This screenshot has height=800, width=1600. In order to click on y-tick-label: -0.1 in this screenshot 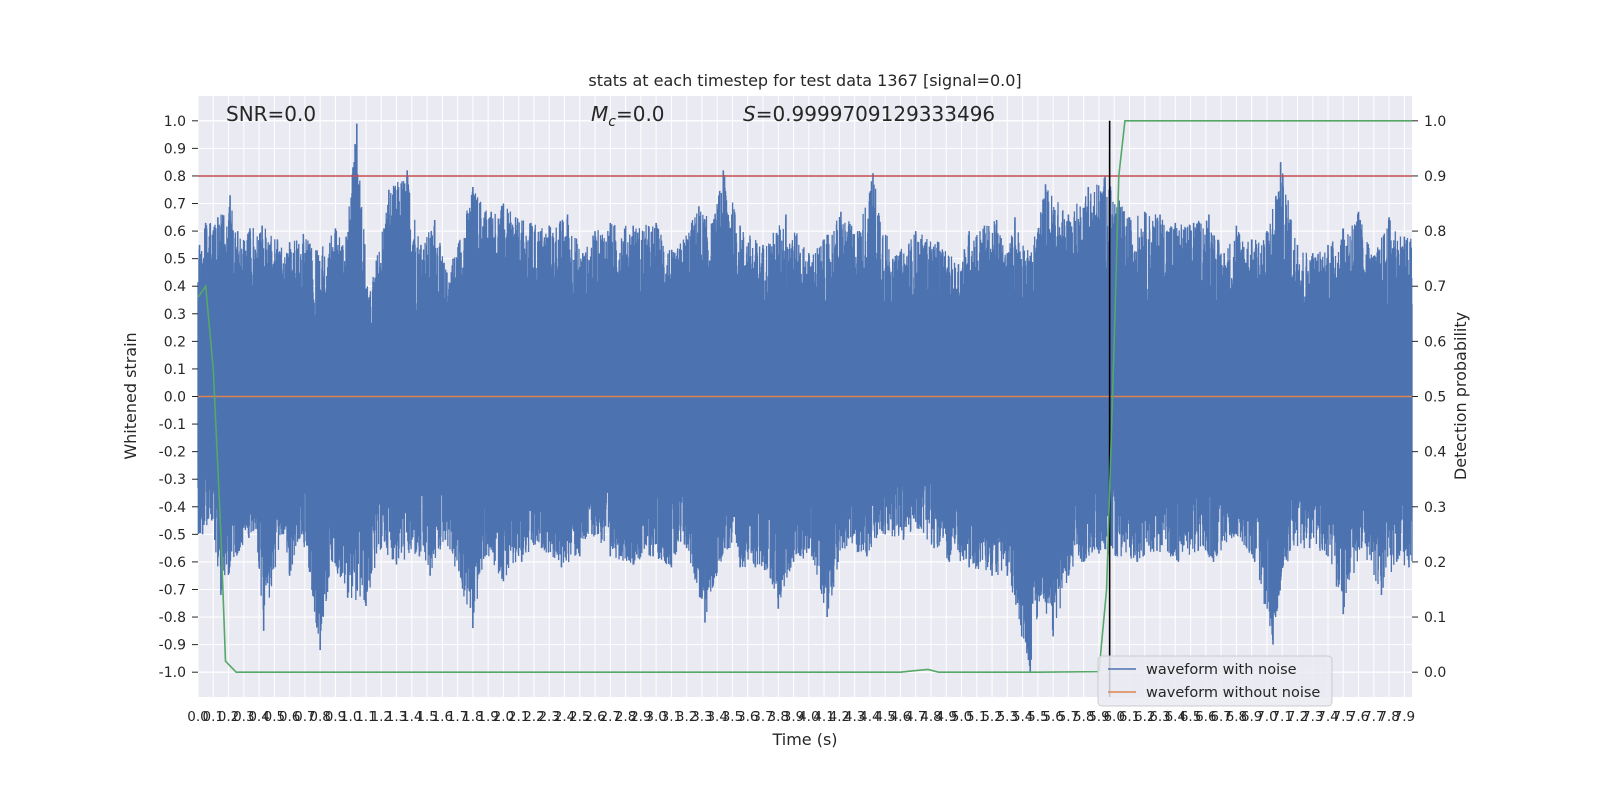, I will do `click(172, 425)`.